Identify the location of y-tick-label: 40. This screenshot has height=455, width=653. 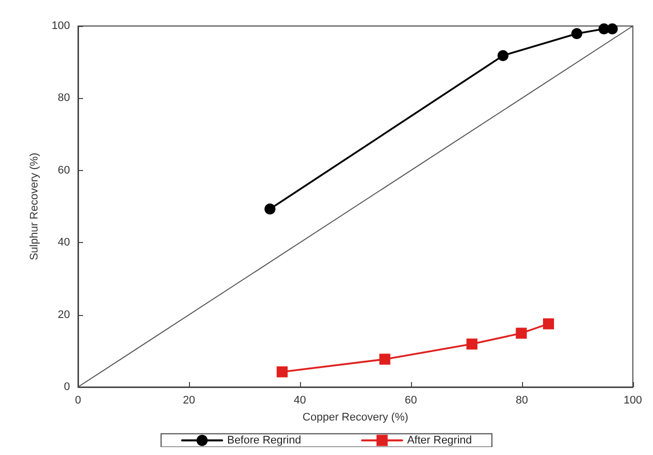
(64, 242).